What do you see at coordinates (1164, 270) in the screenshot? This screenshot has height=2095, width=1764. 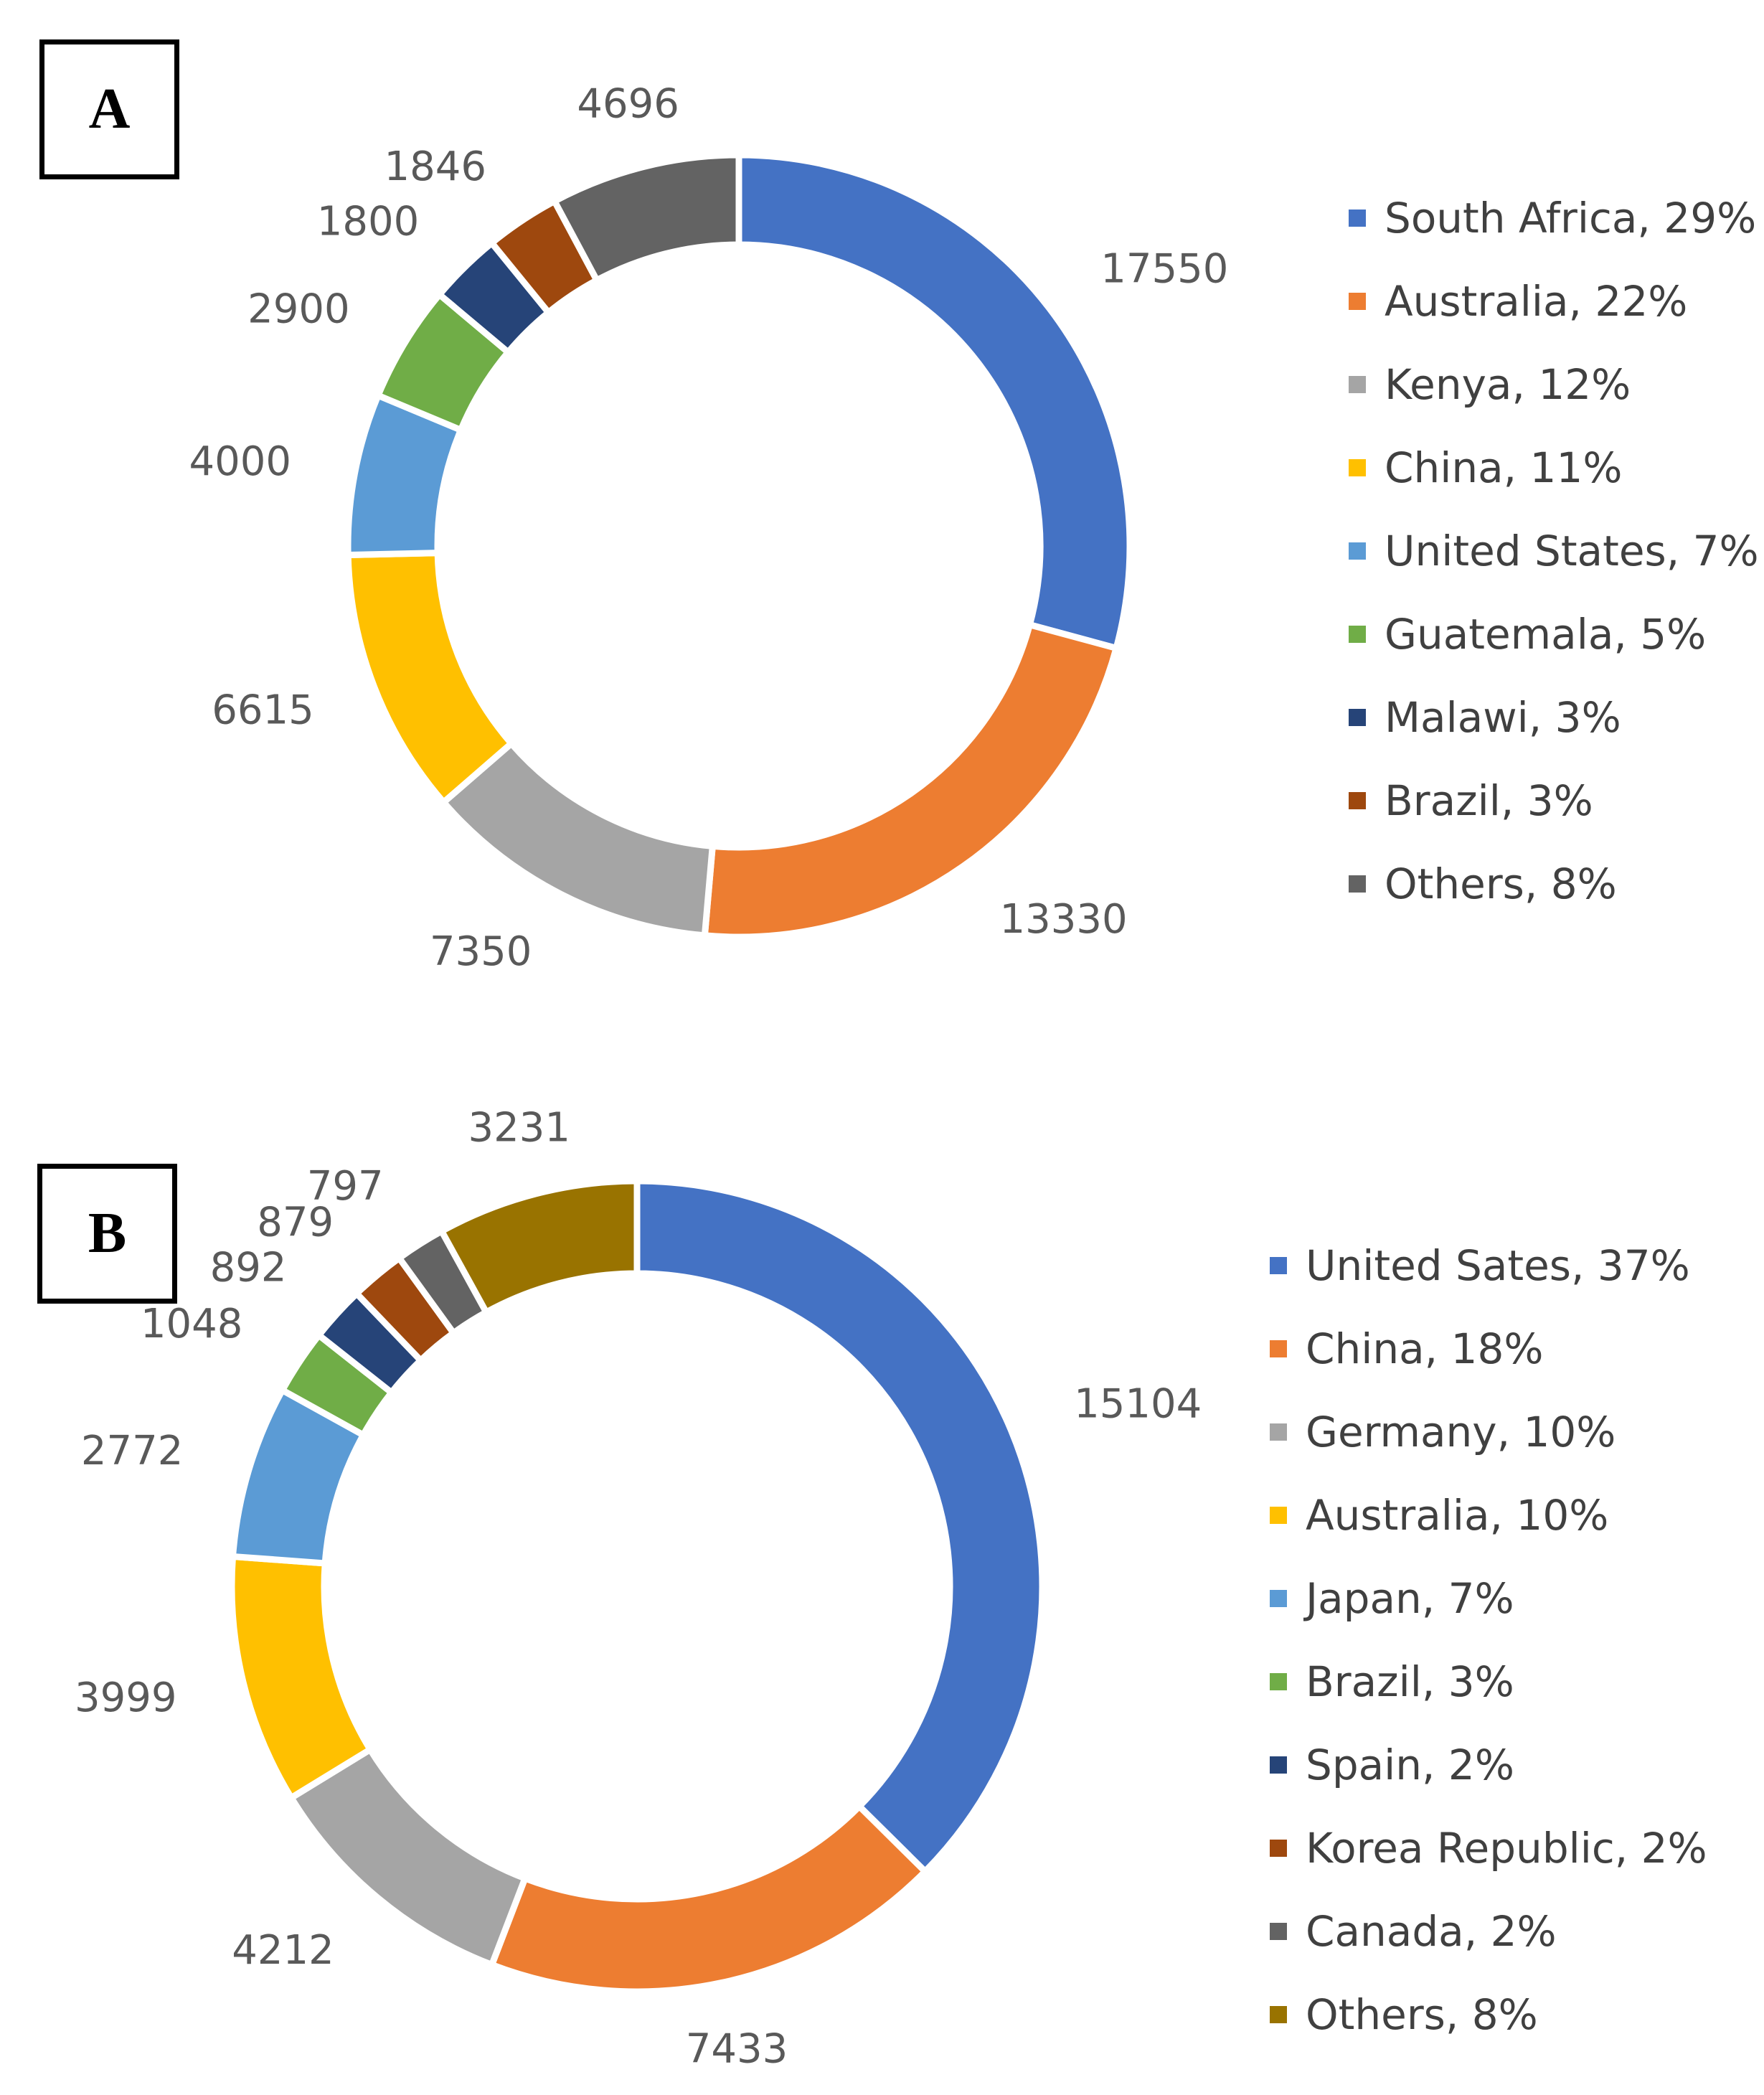 I see `data-label-south-africa: 17550` at bounding box center [1164, 270].